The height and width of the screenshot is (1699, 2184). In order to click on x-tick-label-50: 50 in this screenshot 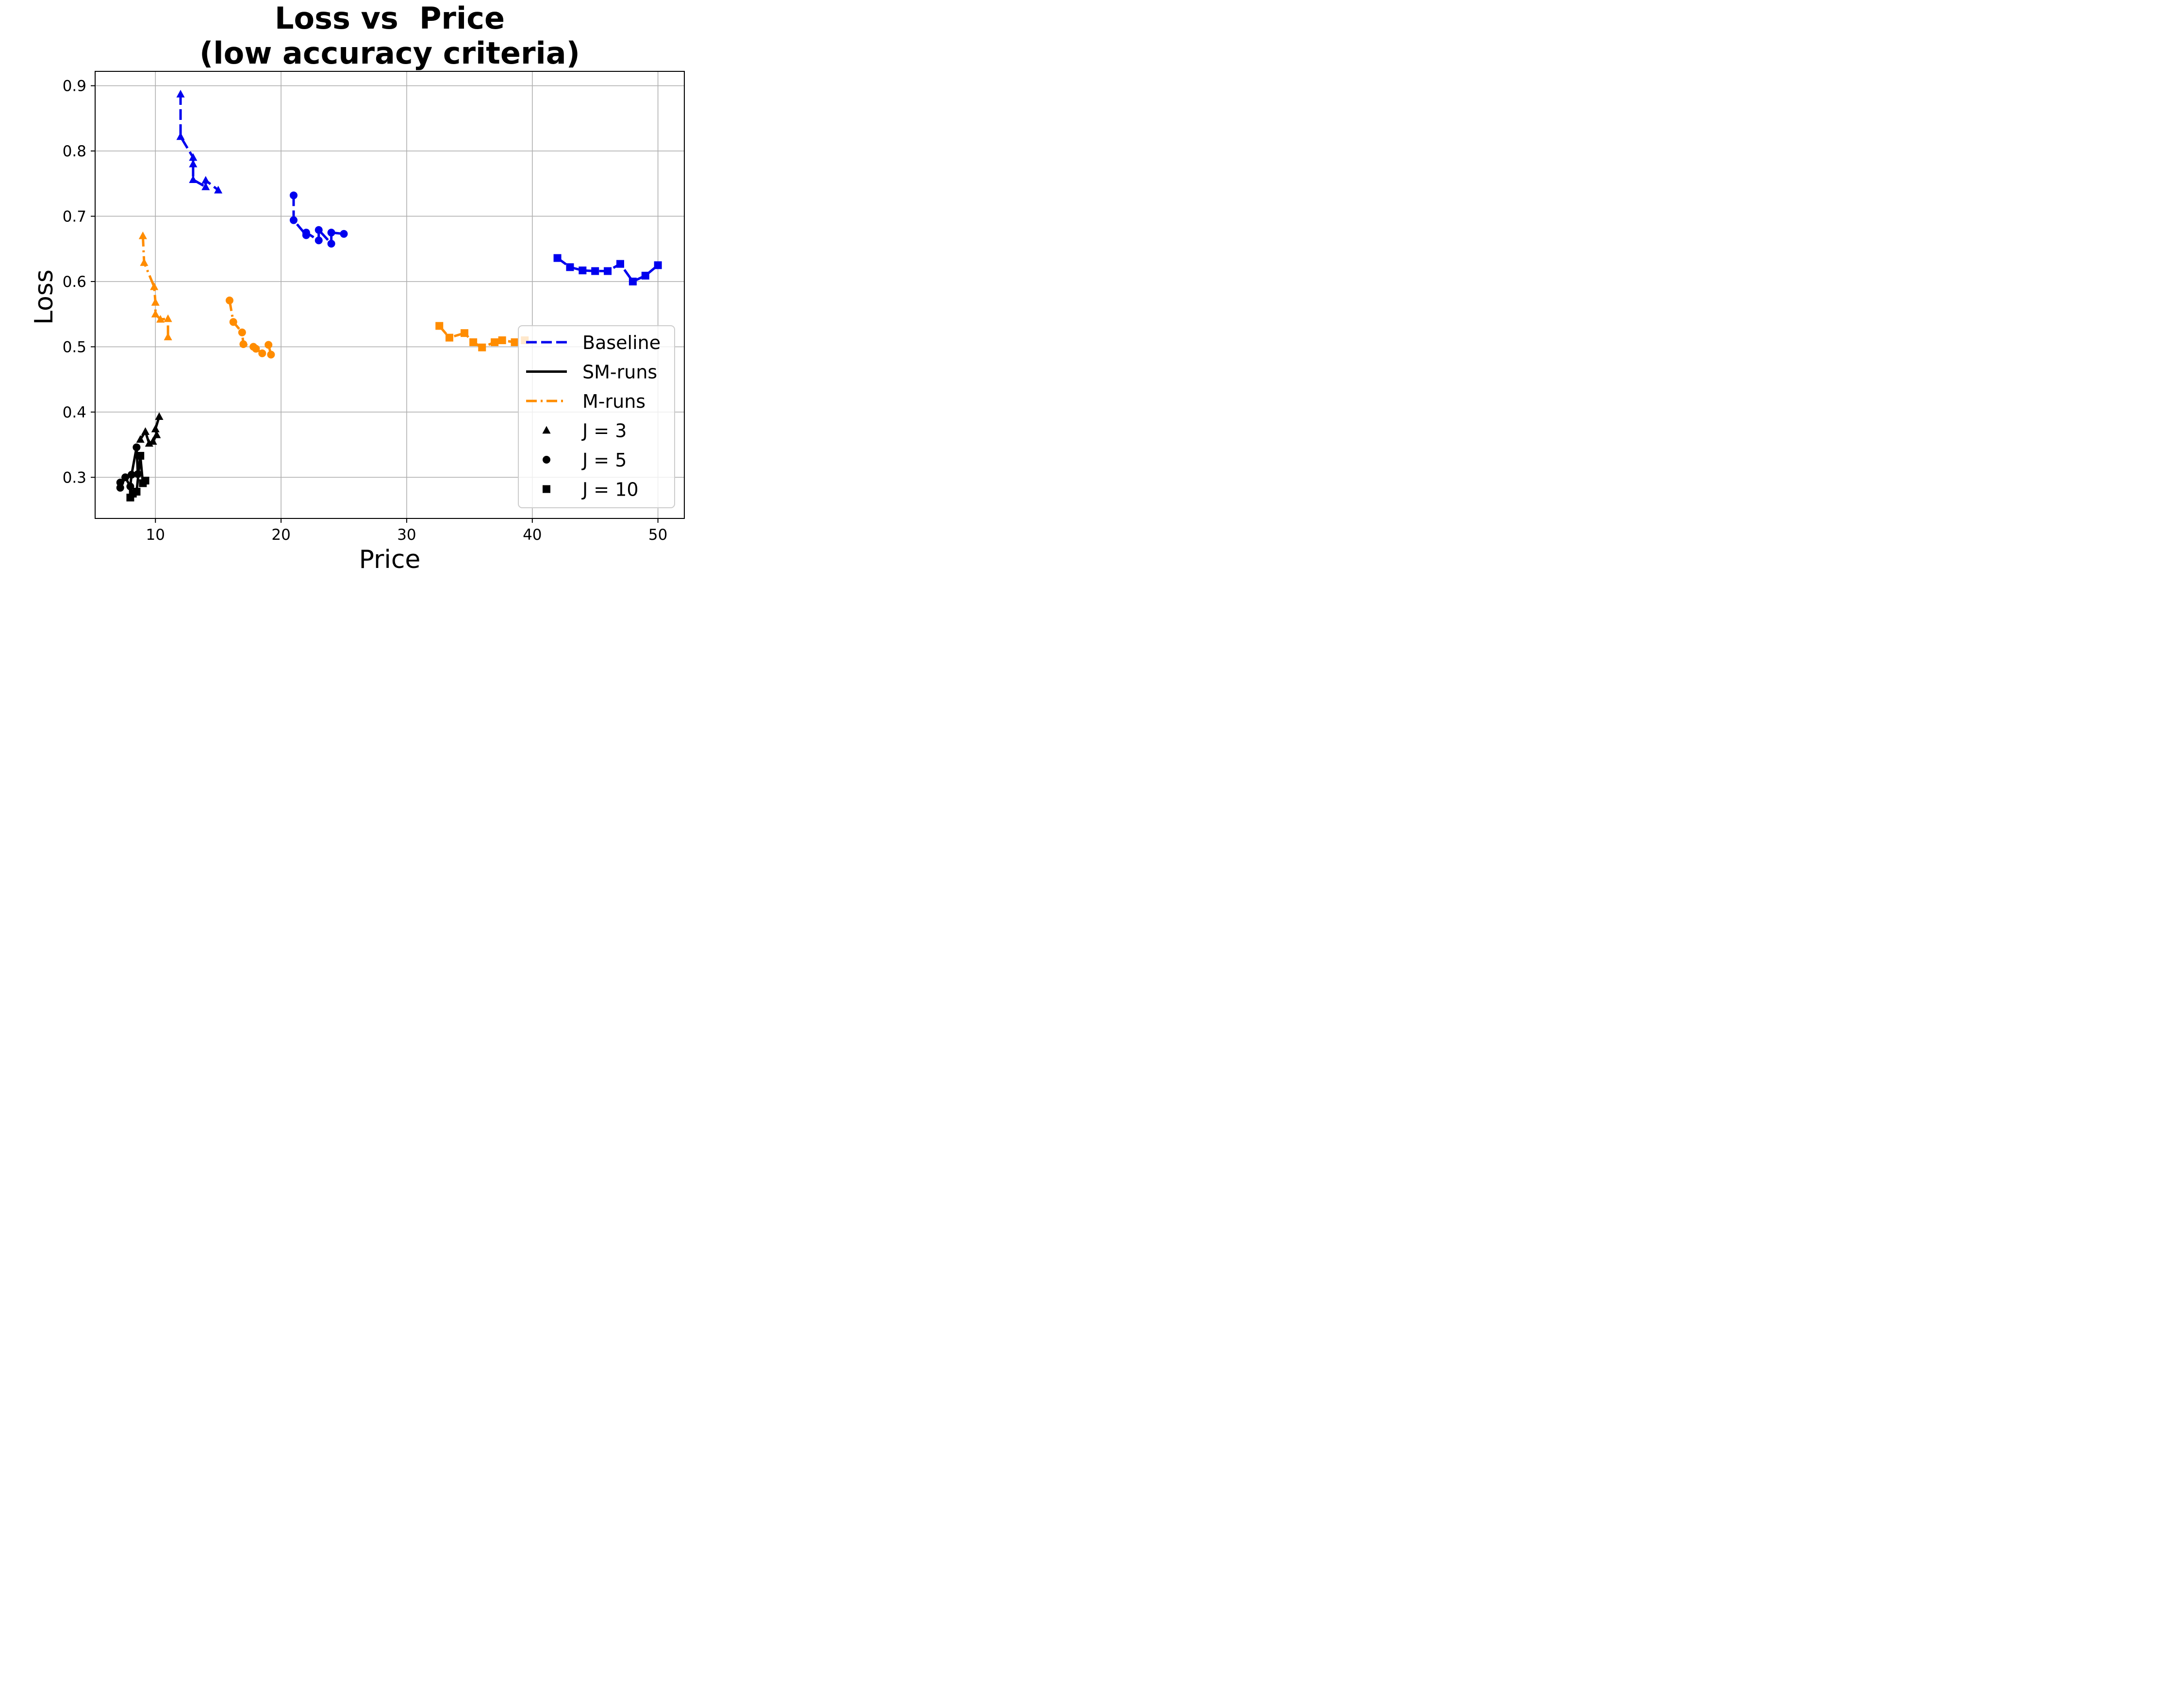, I will do `click(657, 535)`.